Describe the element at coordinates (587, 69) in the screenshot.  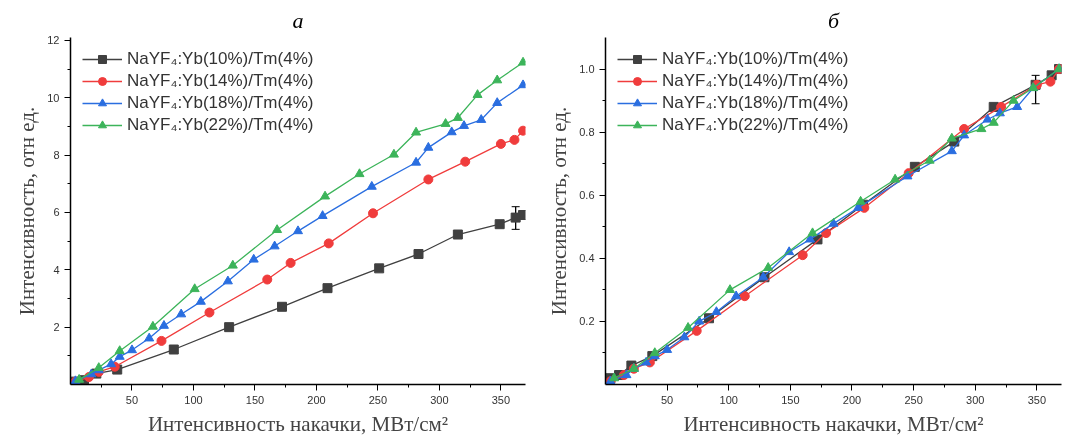
I see `y-tick-label: 1.0` at that location.